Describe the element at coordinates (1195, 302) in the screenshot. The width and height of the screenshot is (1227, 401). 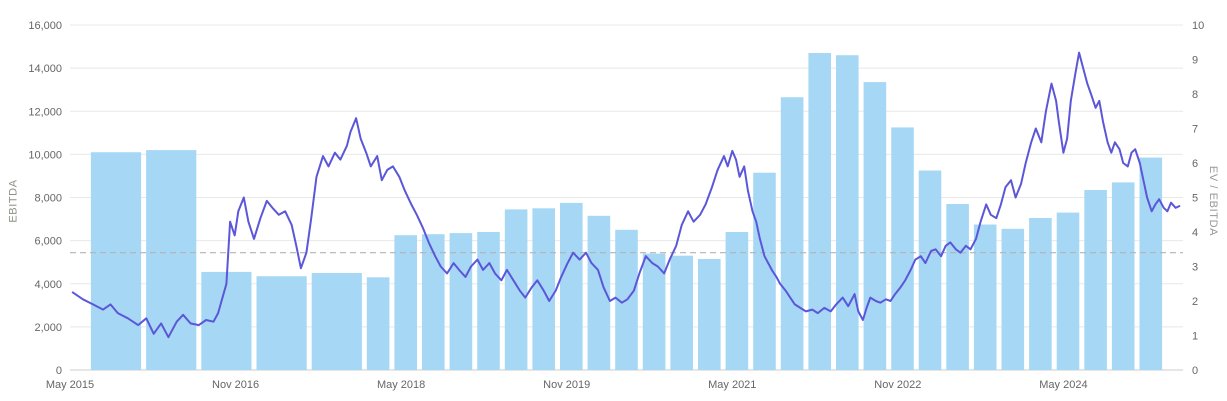
I see `right-axis-tick-label: 2` at that location.